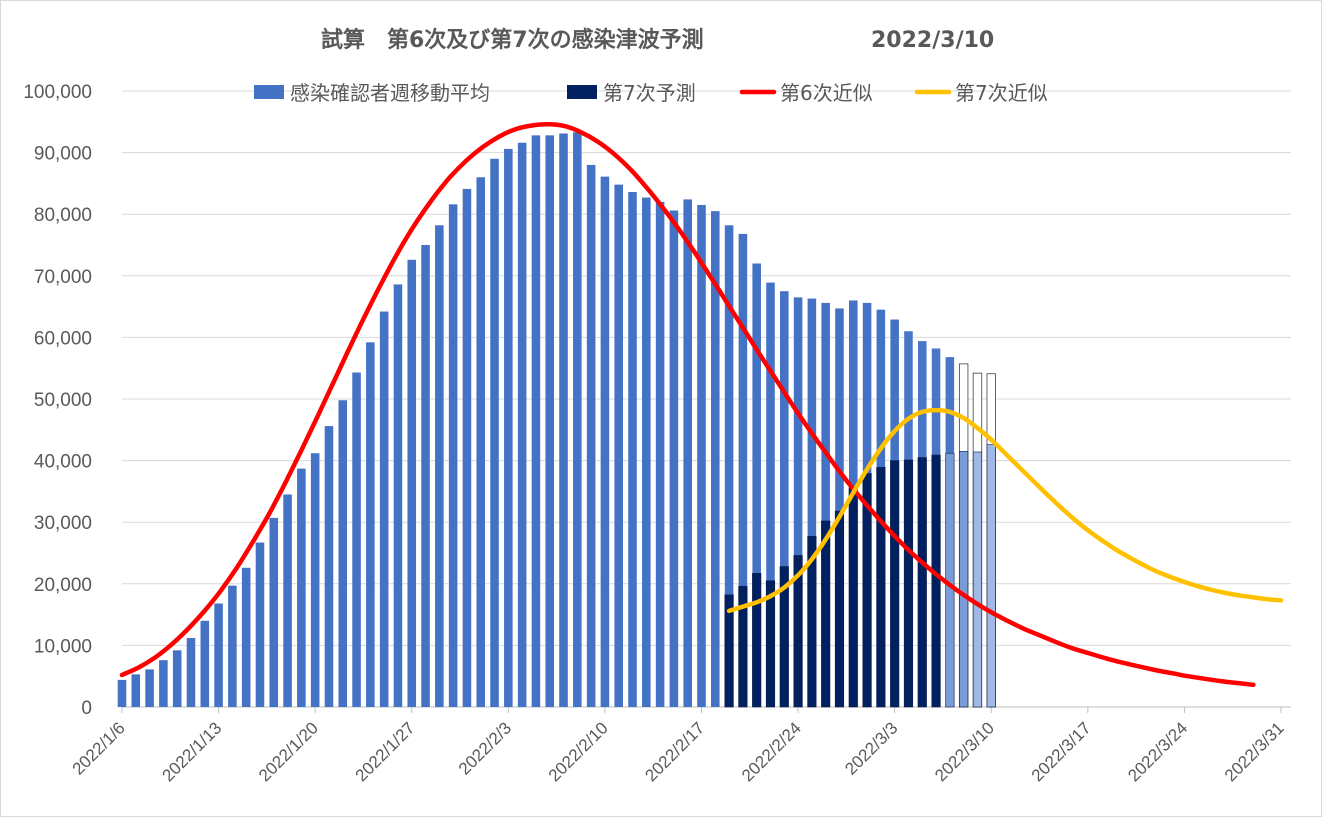  I want to click on x-tick-label: 2022/2/3, so click(485, 748).